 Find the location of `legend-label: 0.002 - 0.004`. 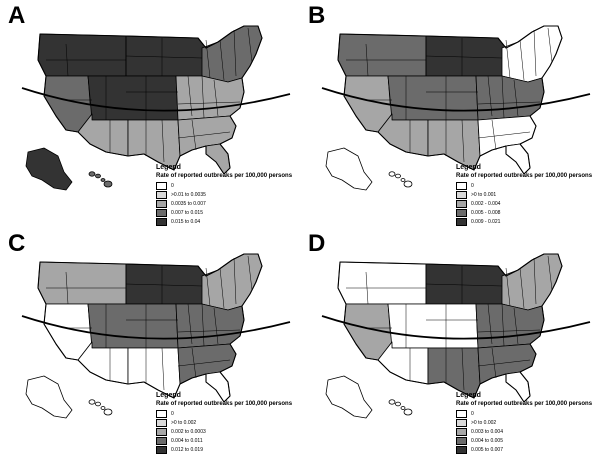

legend-label: 0.002 - 0.004 is located at coordinates (486, 204).